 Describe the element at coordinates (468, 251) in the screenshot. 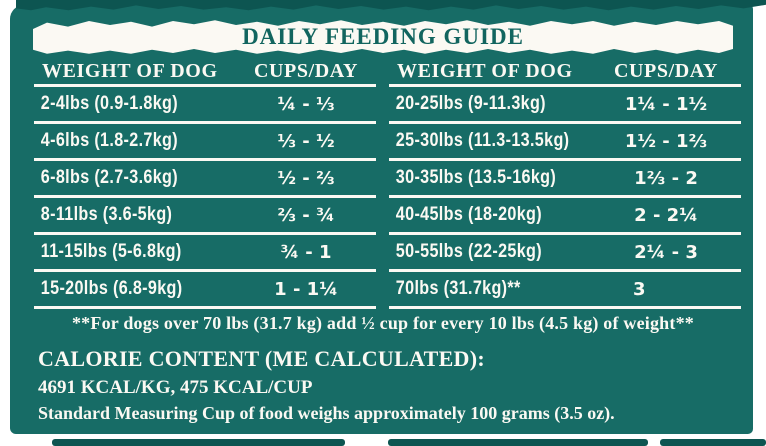

I see `weight-cell: 50-55lbs (22-25kg)` at that location.